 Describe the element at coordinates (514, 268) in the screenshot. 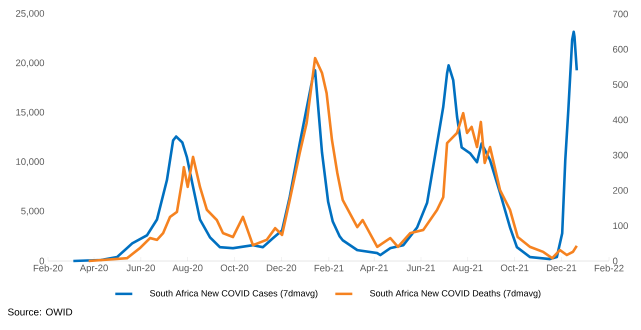

I see `x-tick-label: Oct-21` at that location.